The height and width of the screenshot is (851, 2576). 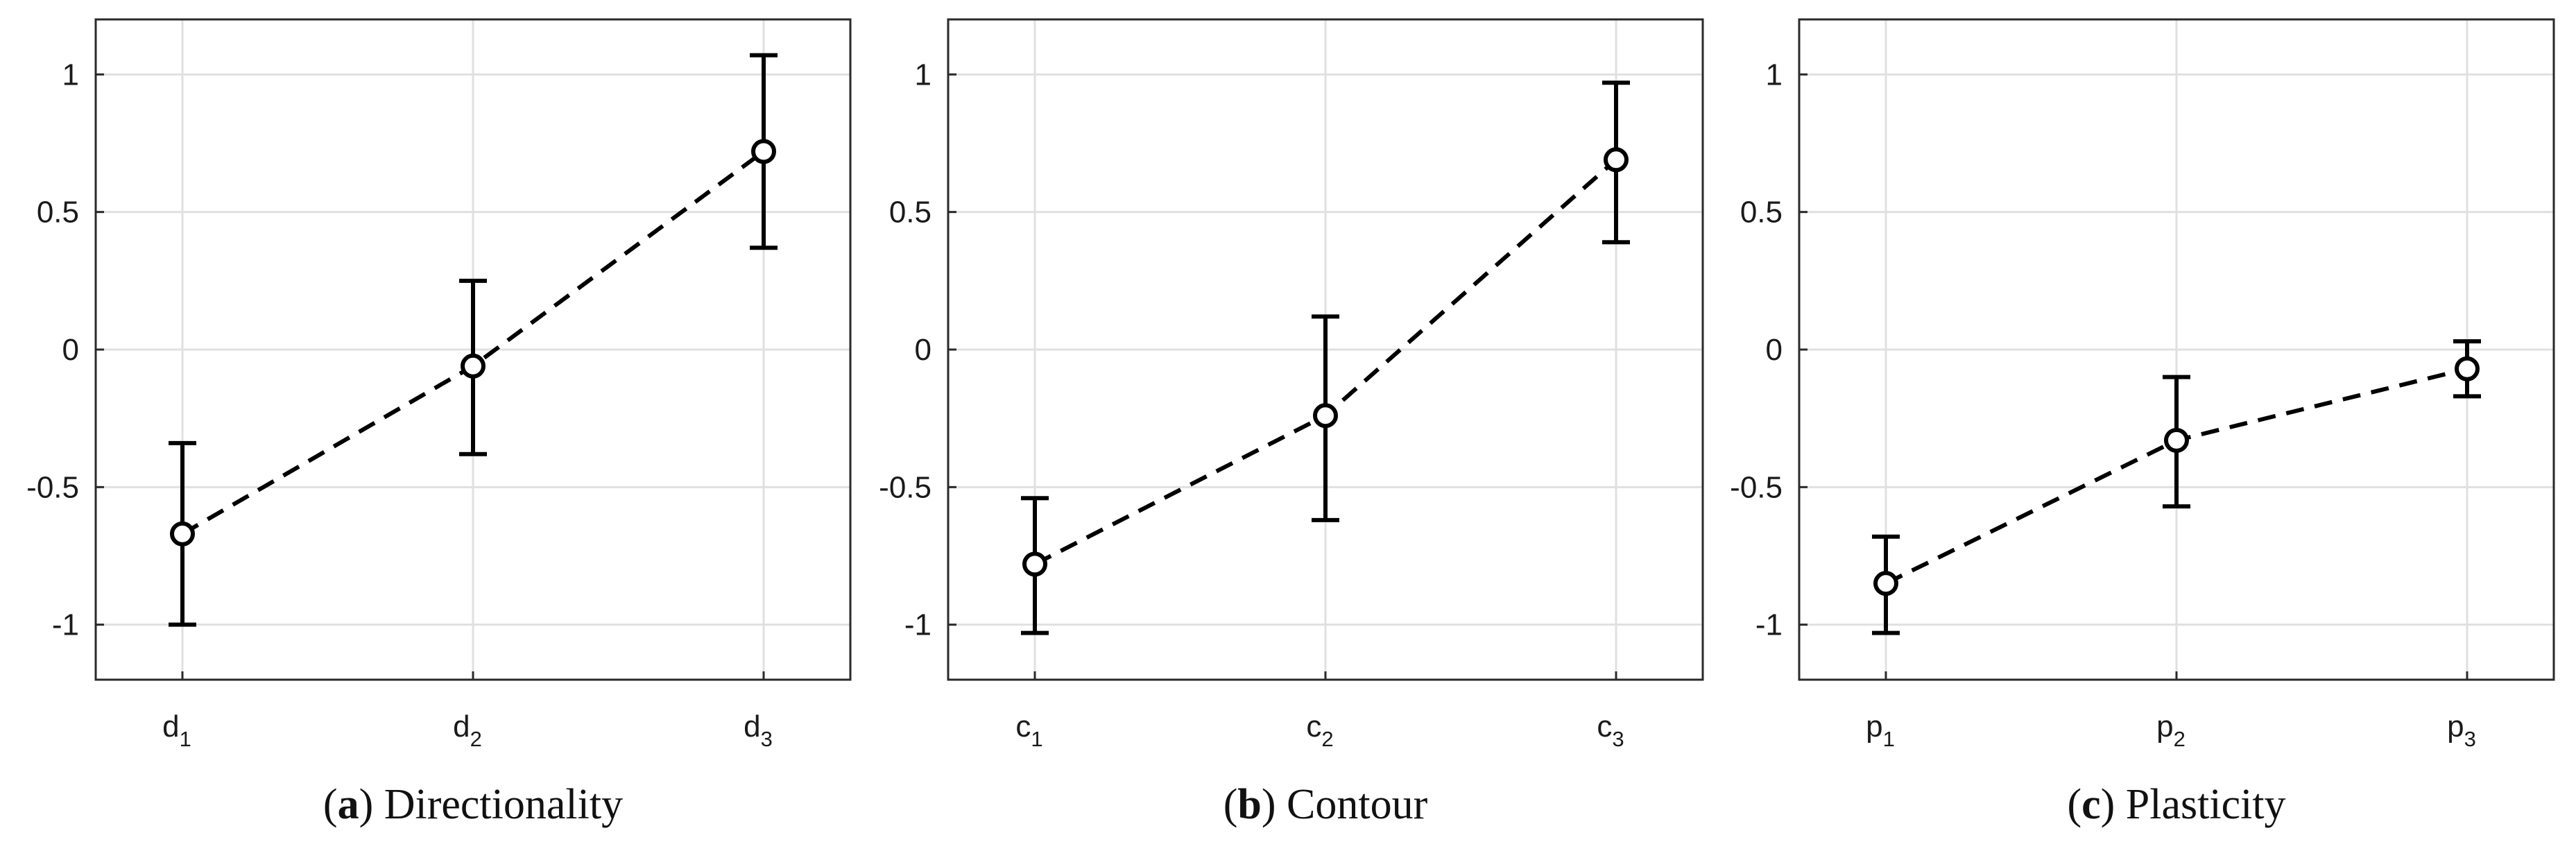 I want to click on x-tick-label: c3, so click(x=1610, y=731).